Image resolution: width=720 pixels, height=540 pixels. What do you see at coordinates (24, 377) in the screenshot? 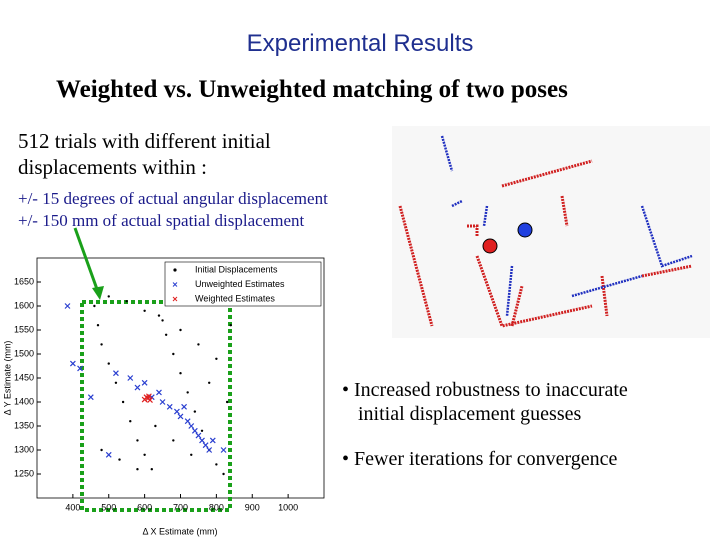
I see `y-tick-label: 1450` at bounding box center [24, 377].